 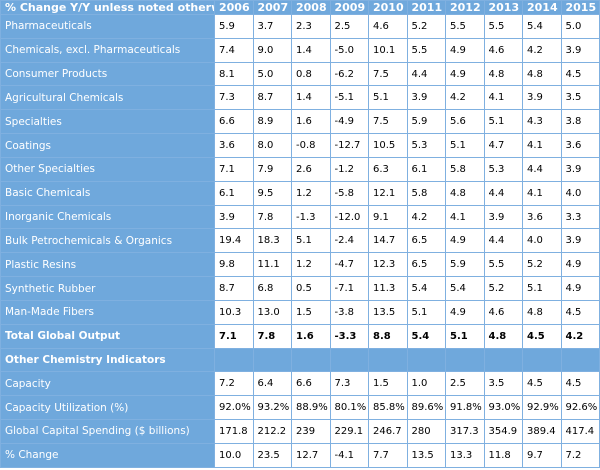 What do you see at coordinates (234, 265) in the screenshot?
I see `cell: 9.8` at bounding box center [234, 265].